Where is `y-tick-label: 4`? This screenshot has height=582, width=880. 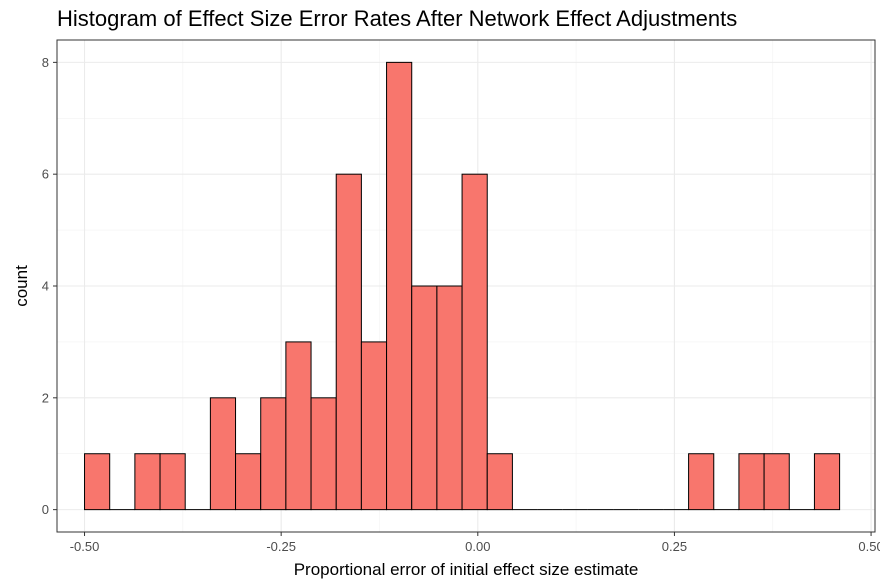 y-tick-label: 4 is located at coordinates (45, 286).